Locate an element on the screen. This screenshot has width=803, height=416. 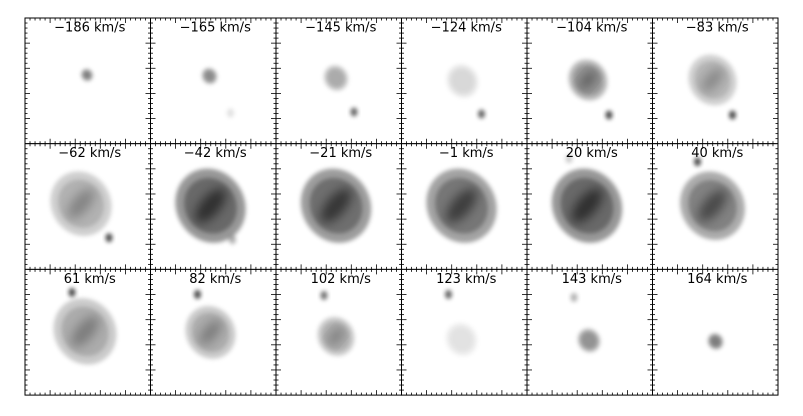
channel-panel: 123 km/s is located at coordinates (464, 332).